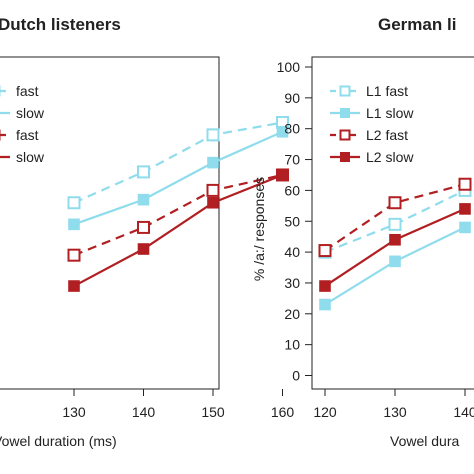 This screenshot has height=474, width=474. I want to click on y-tick-label: 40, so click(292, 252).